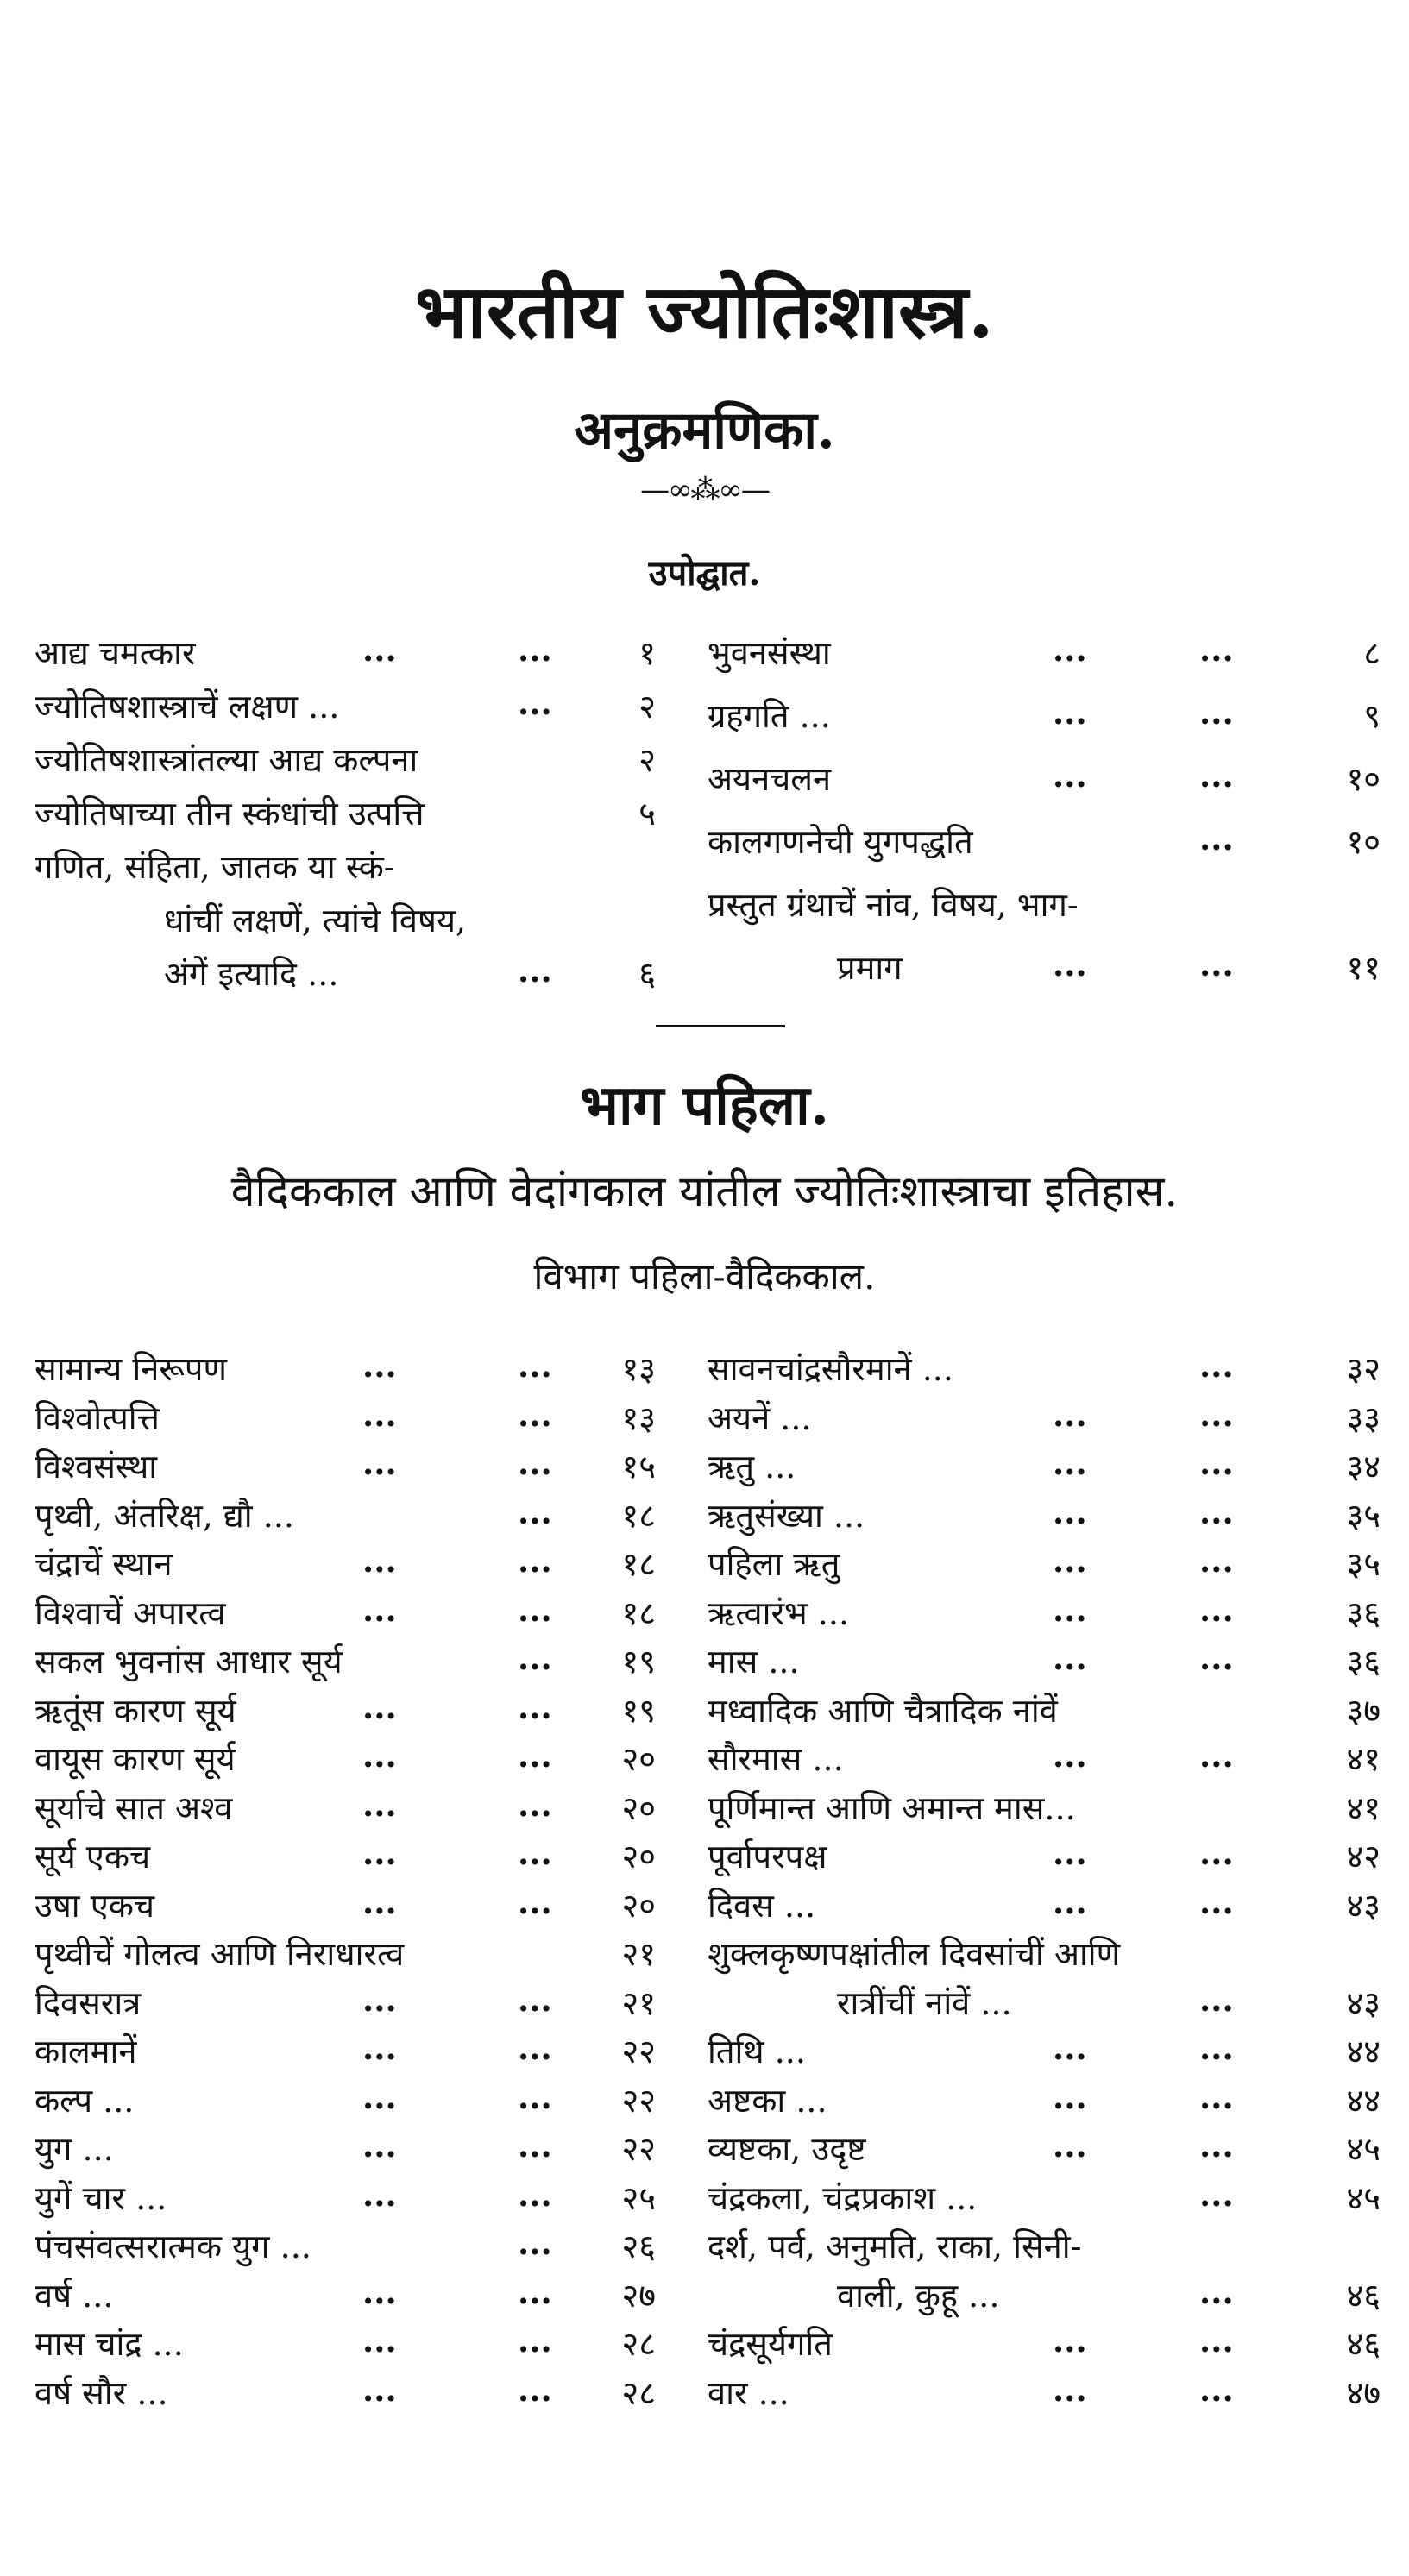 The image size is (1409, 2576). What do you see at coordinates (1048, 2004) in the screenshot?
I see `toc-entry: रात्रींचीं नांवें ...... ४३` at bounding box center [1048, 2004].